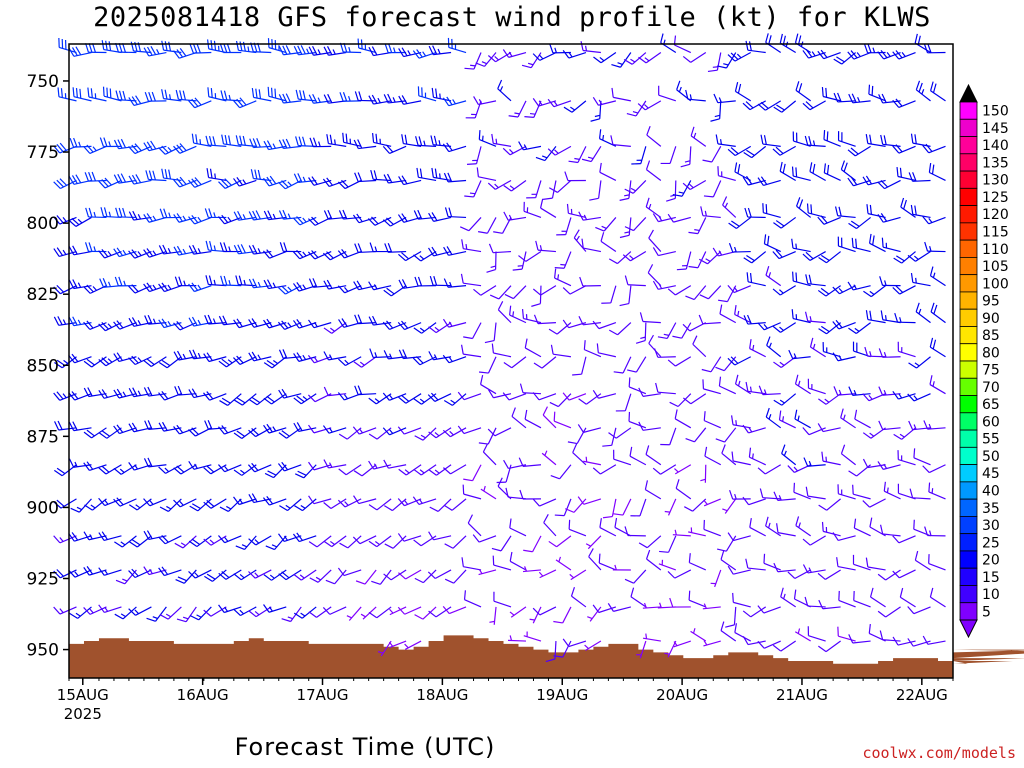 This screenshot has height=768, width=1024. What do you see at coordinates (203, 695) in the screenshot?
I see `x-tick-label: 16AUG` at bounding box center [203, 695].